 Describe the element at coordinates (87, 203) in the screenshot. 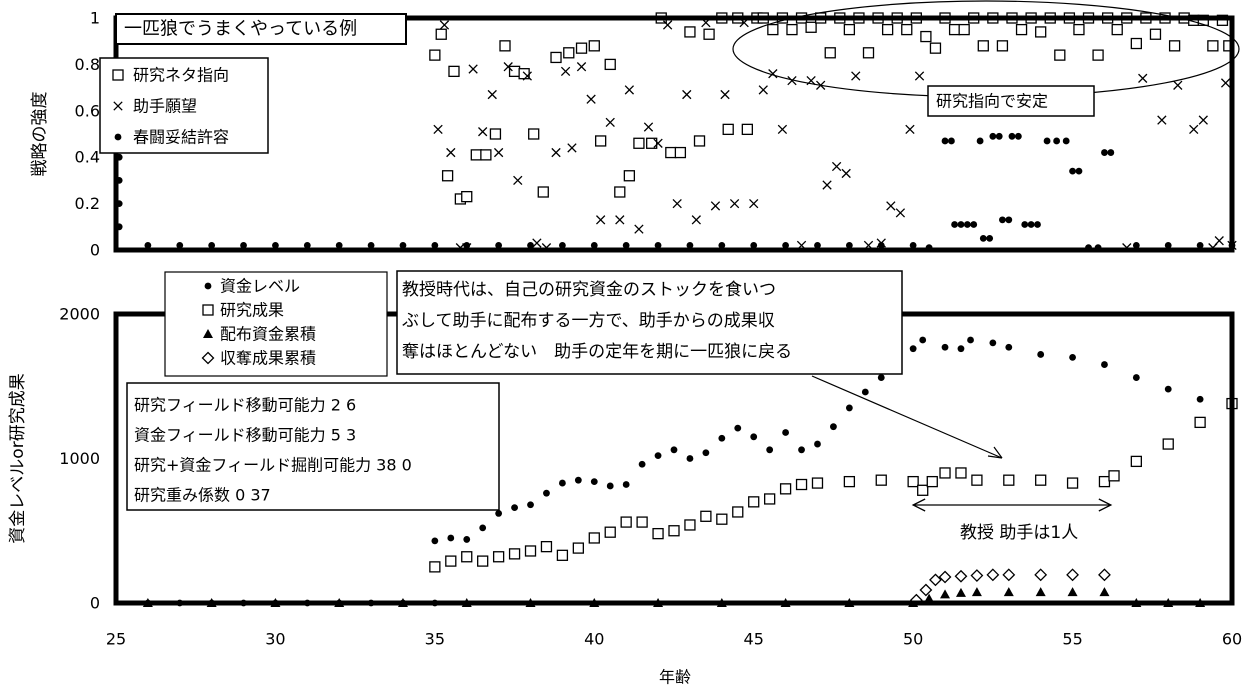

I see `y-tick-label: 0.2` at that location.